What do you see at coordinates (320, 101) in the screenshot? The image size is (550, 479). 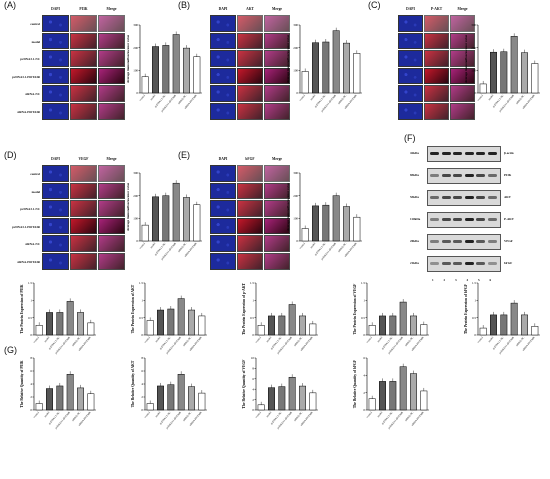 I see `x-tick-label: pcDNA3.1-NC` at bounding box center [320, 101].